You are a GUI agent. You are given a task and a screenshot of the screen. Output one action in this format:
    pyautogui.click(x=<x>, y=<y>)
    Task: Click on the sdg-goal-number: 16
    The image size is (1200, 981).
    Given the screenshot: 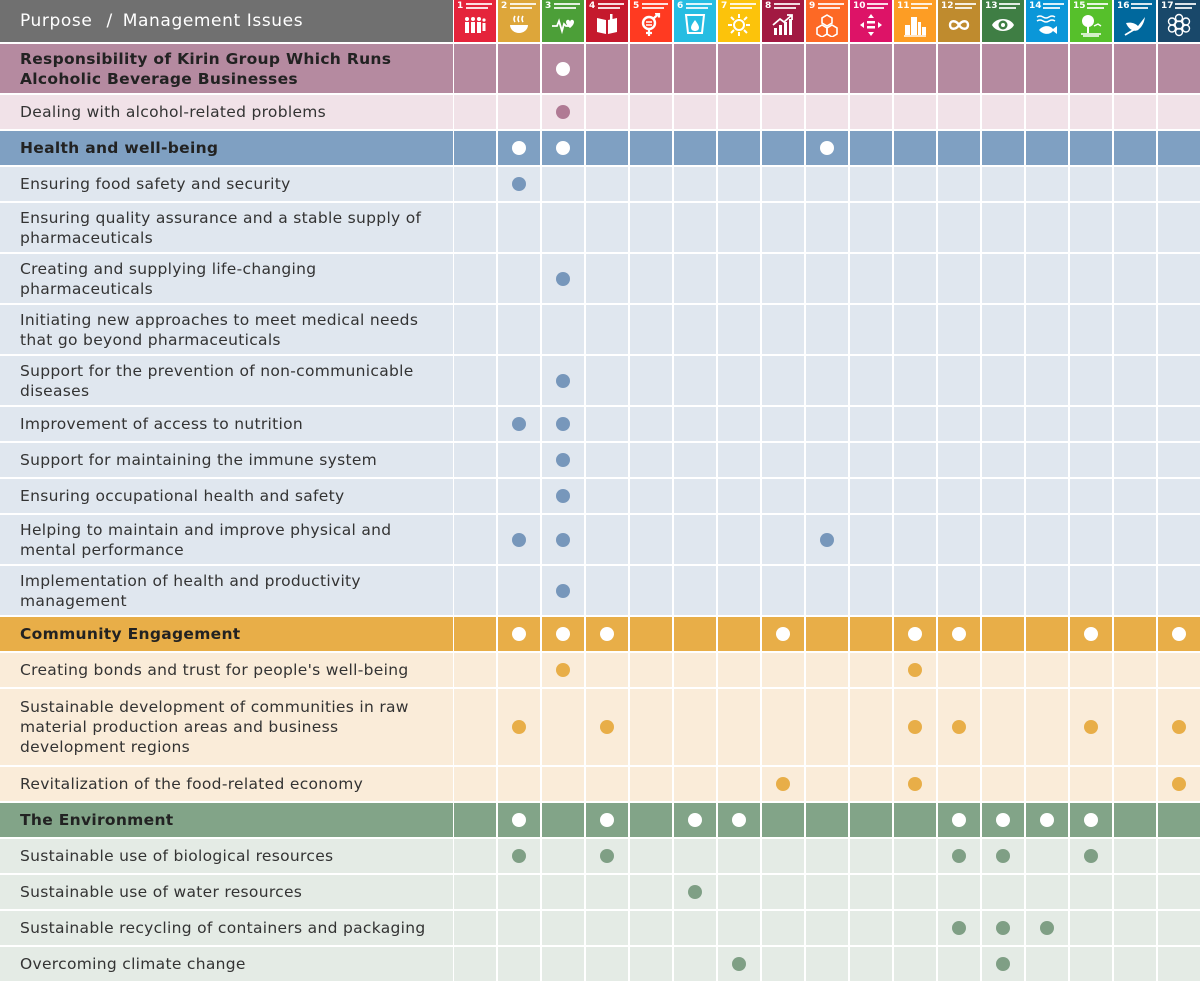 What is the action you would take?
    pyautogui.click(x=1123, y=6)
    